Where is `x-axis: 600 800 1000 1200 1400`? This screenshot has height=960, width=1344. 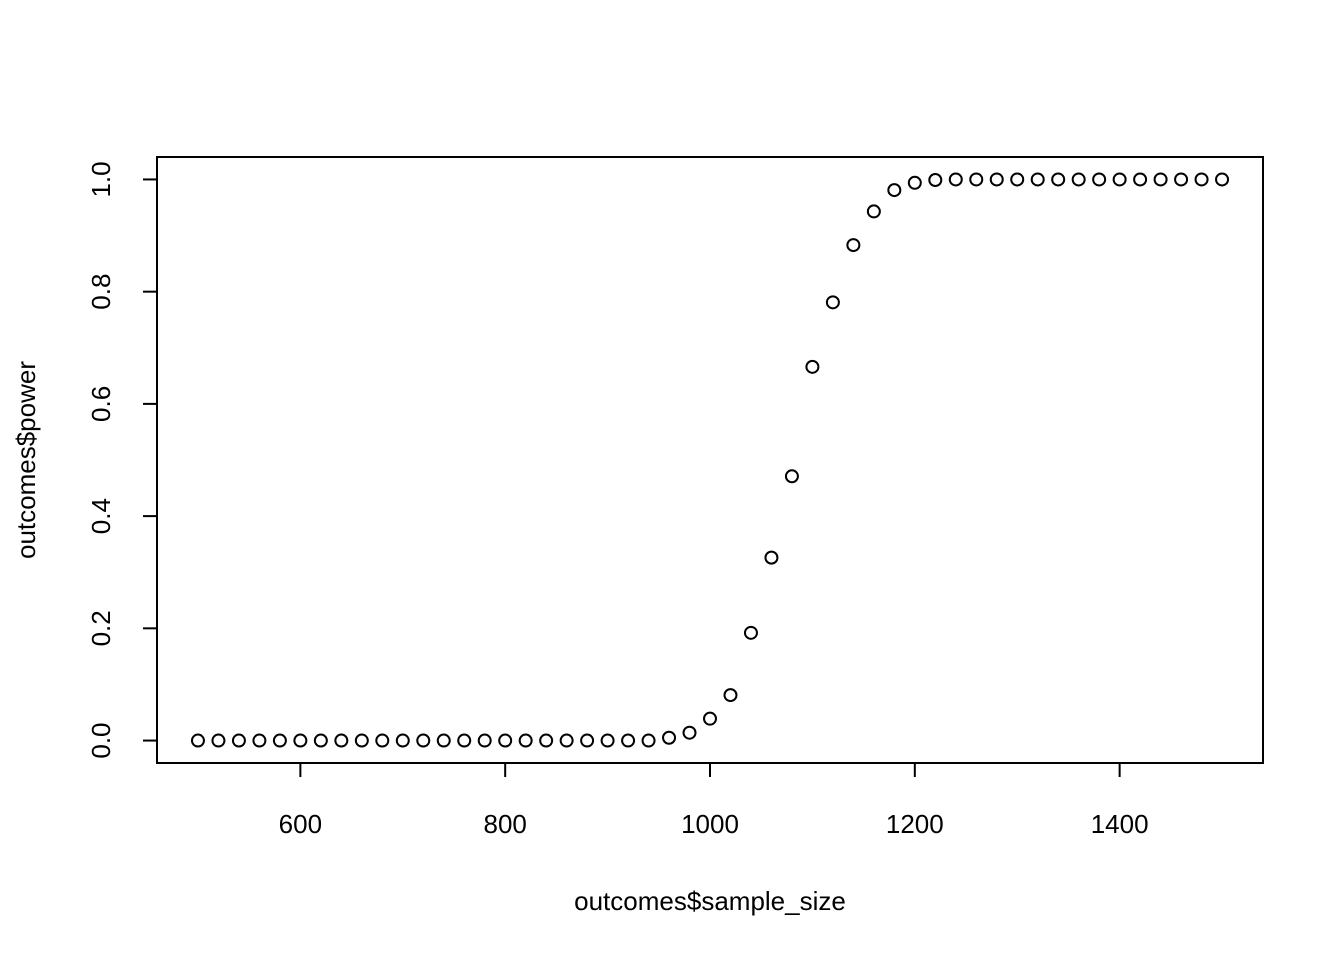
x-axis: 600 800 1000 1200 1400 is located at coordinates (714, 800).